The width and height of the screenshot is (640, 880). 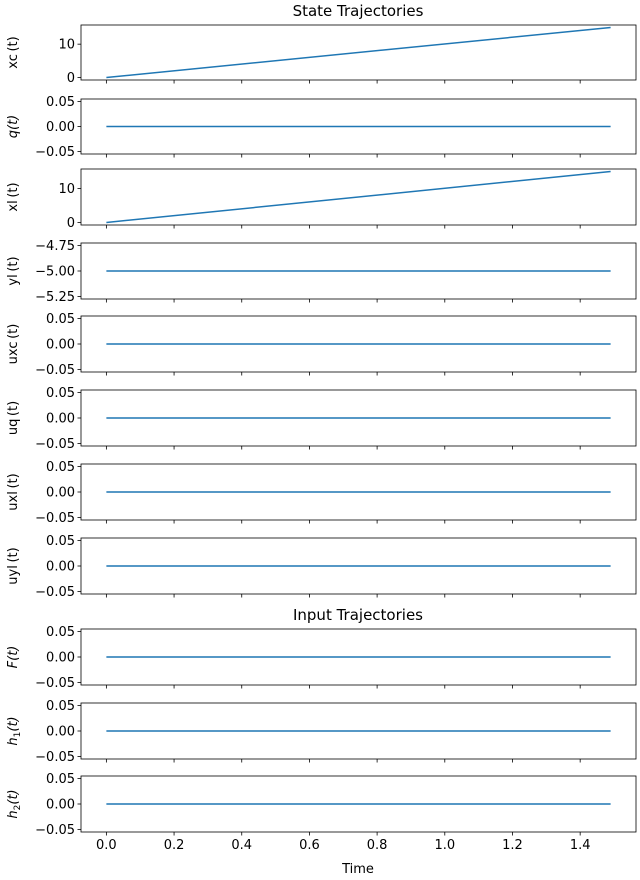 I want to click on y-axis-label: uq (t), so click(x=13, y=418).